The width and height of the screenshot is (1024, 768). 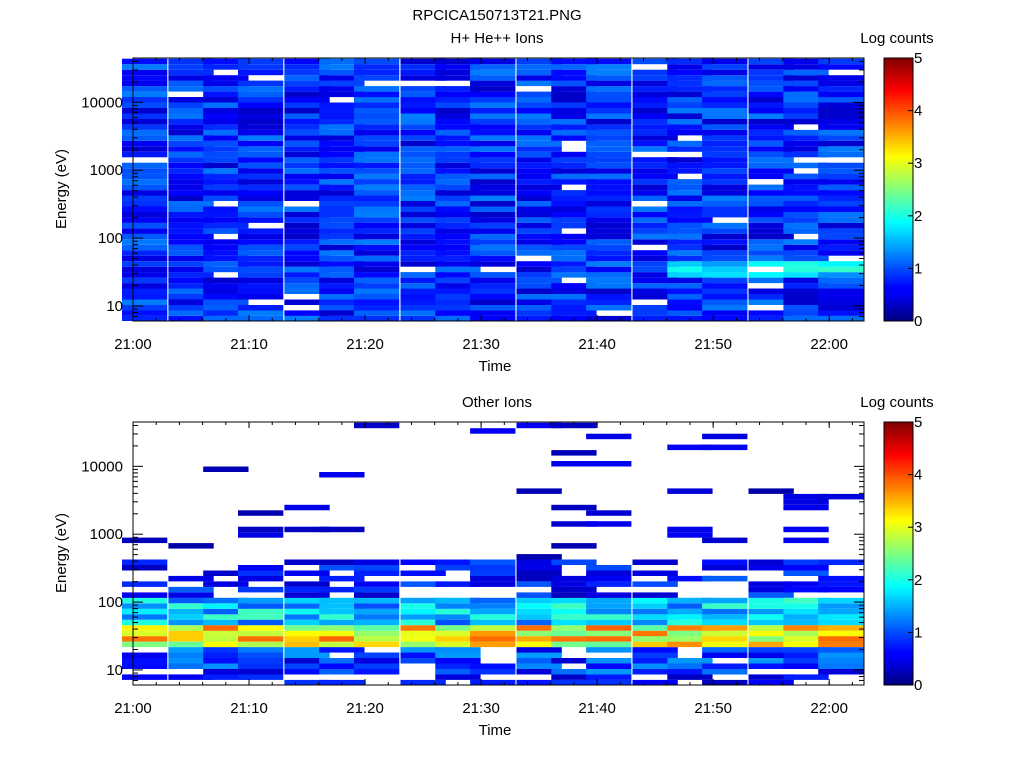 I want to click on x-axis-label: Time, so click(x=495, y=366).